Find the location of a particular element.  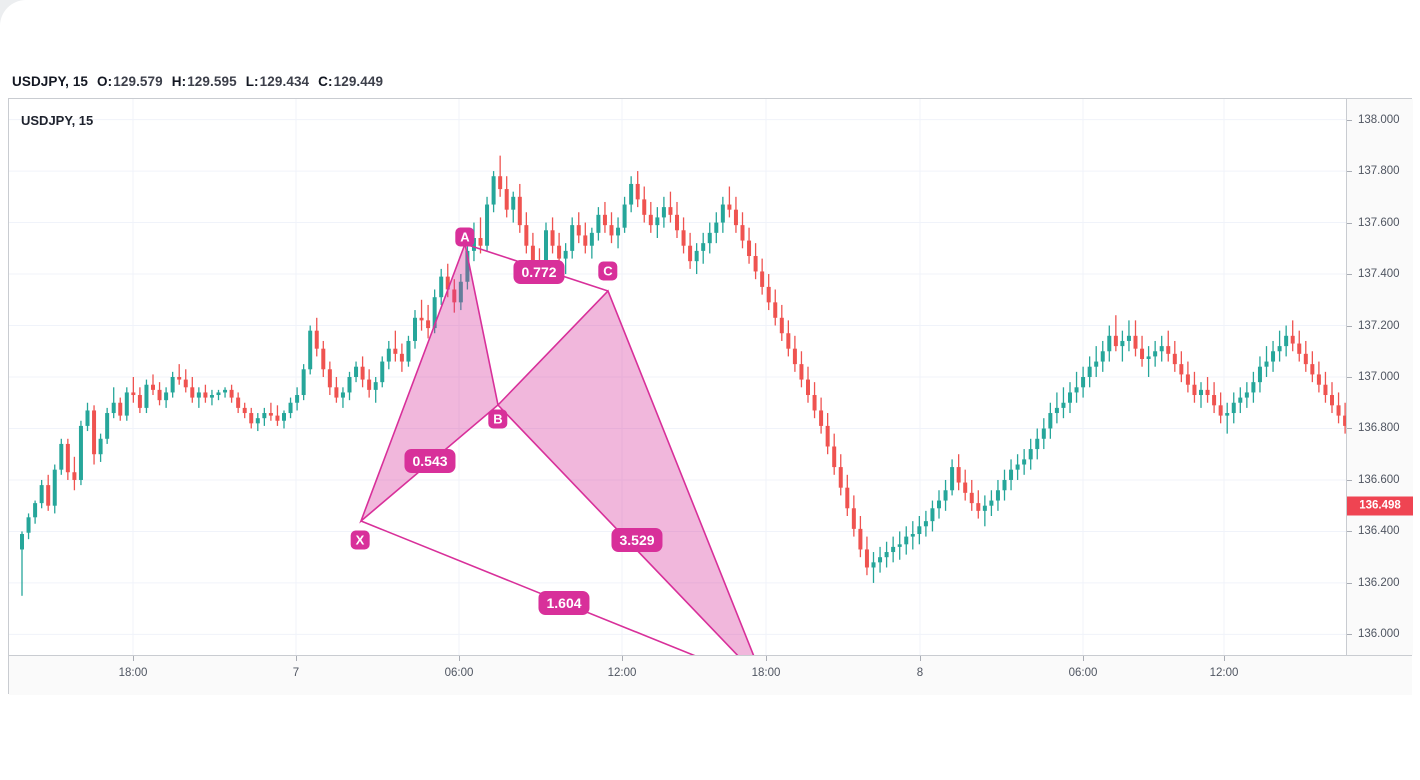

open-value: 129.579 is located at coordinates (138, 81).